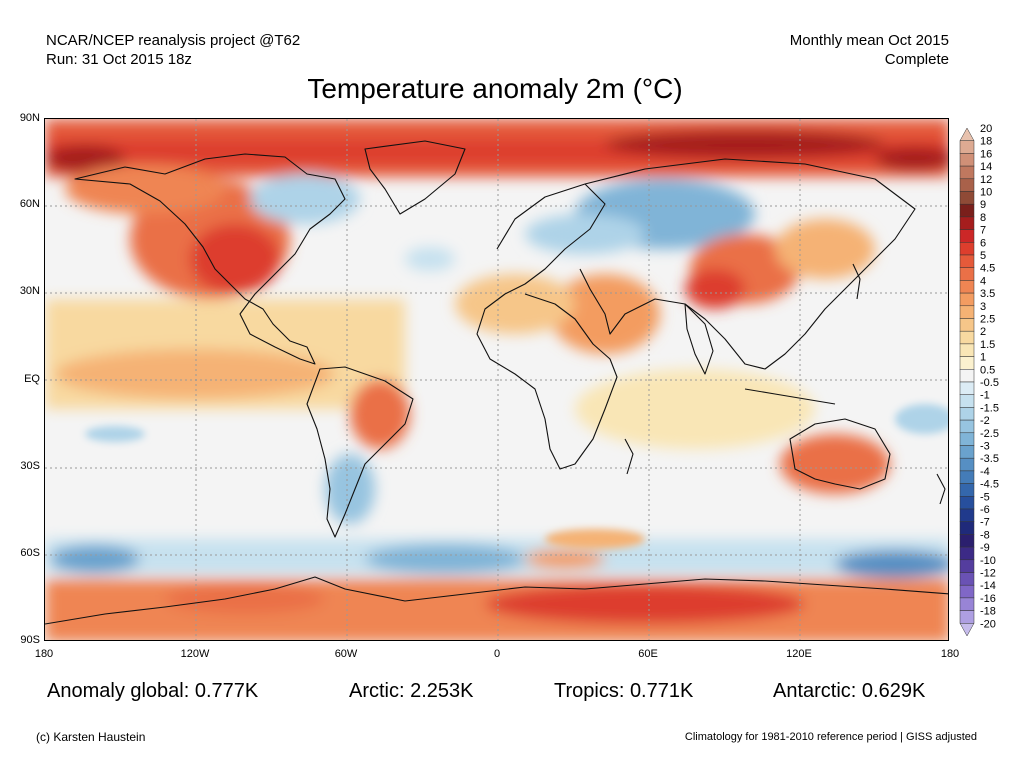  I want to click on legend-label: -4, so click(985, 472).